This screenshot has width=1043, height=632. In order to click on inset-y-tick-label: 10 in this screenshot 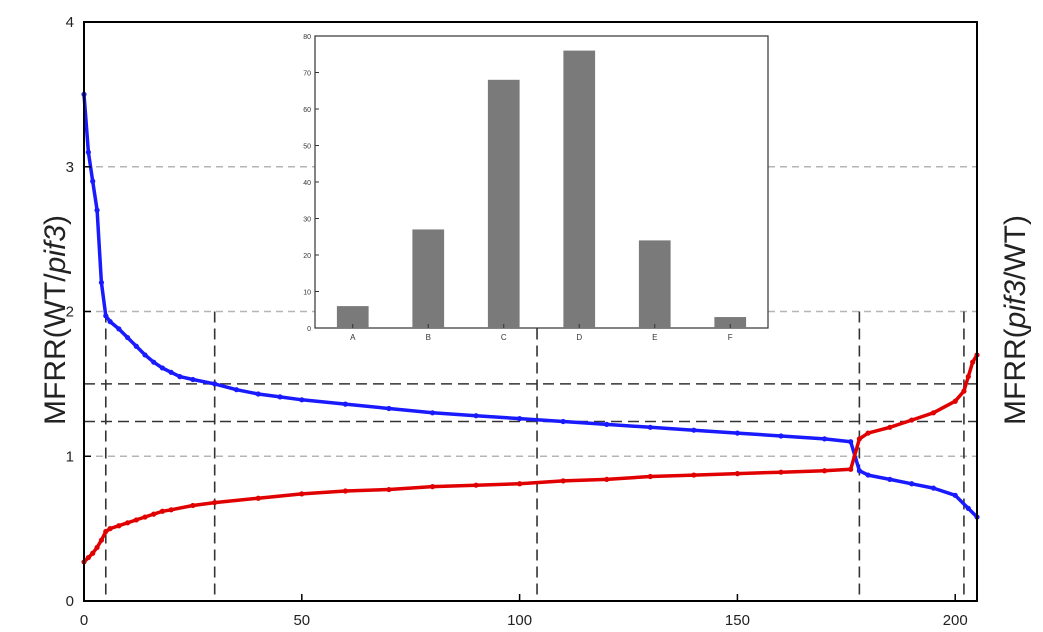, I will do `click(307, 293)`.